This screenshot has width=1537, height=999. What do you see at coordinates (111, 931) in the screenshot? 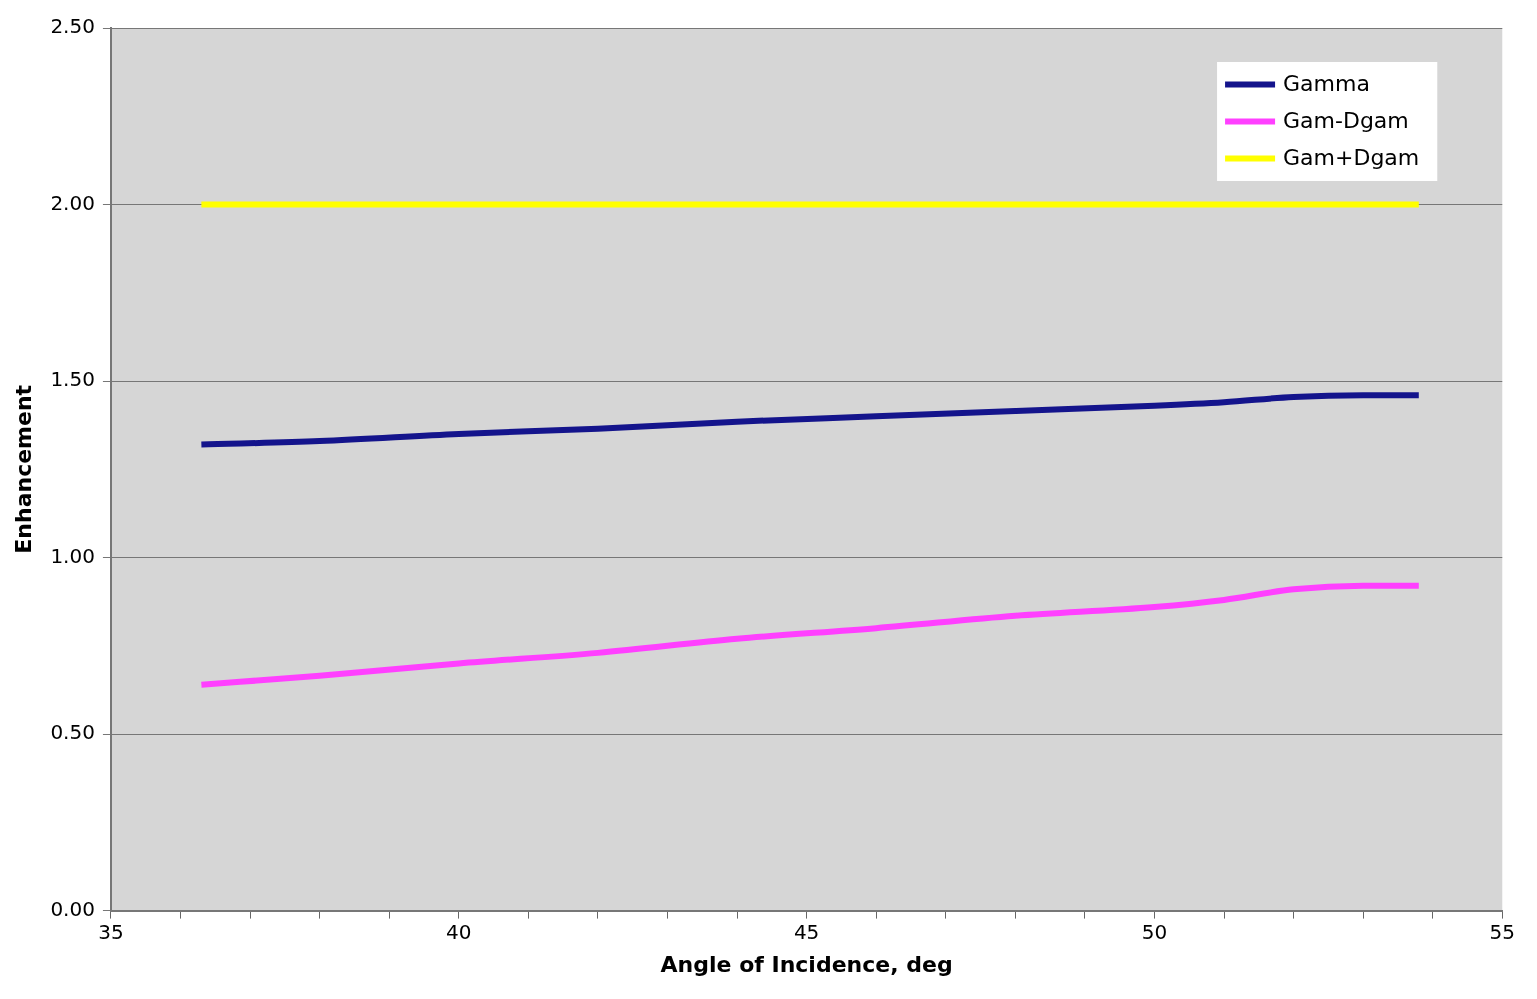
I see `x-tick-label: 35` at bounding box center [111, 931].